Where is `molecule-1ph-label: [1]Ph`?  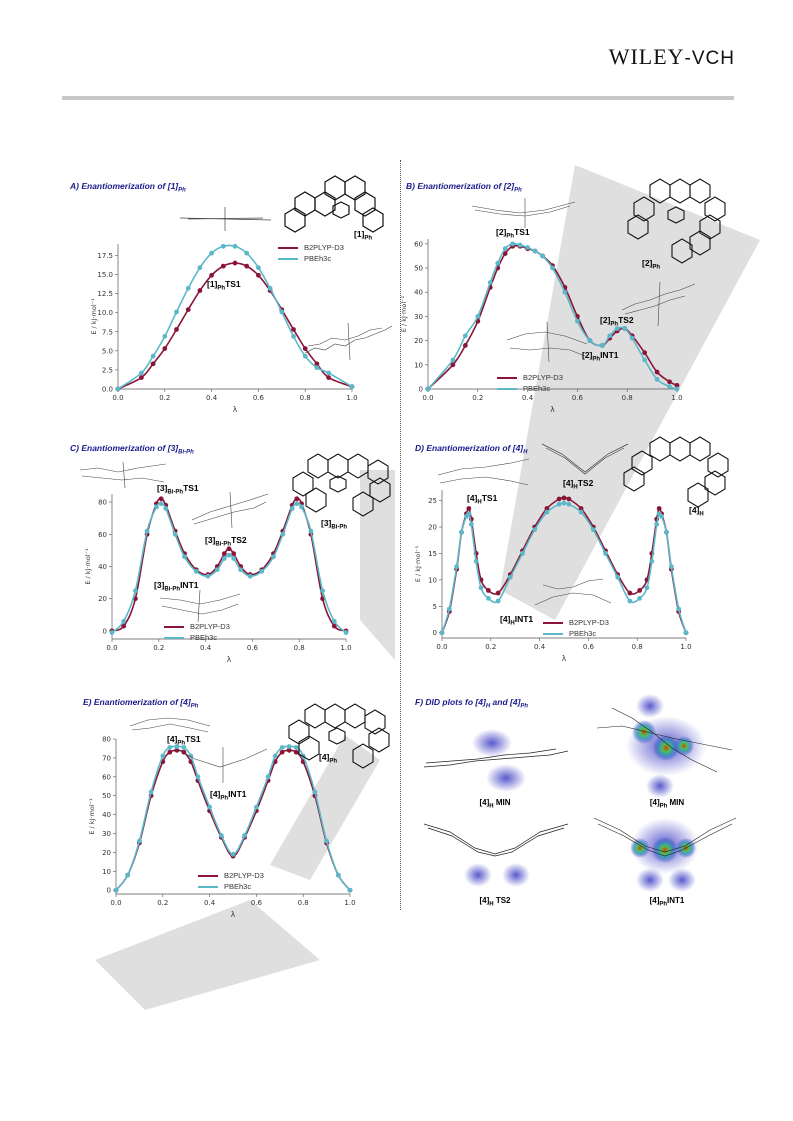
molecule-1ph-label: [1]Ph is located at coordinates (363, 235).